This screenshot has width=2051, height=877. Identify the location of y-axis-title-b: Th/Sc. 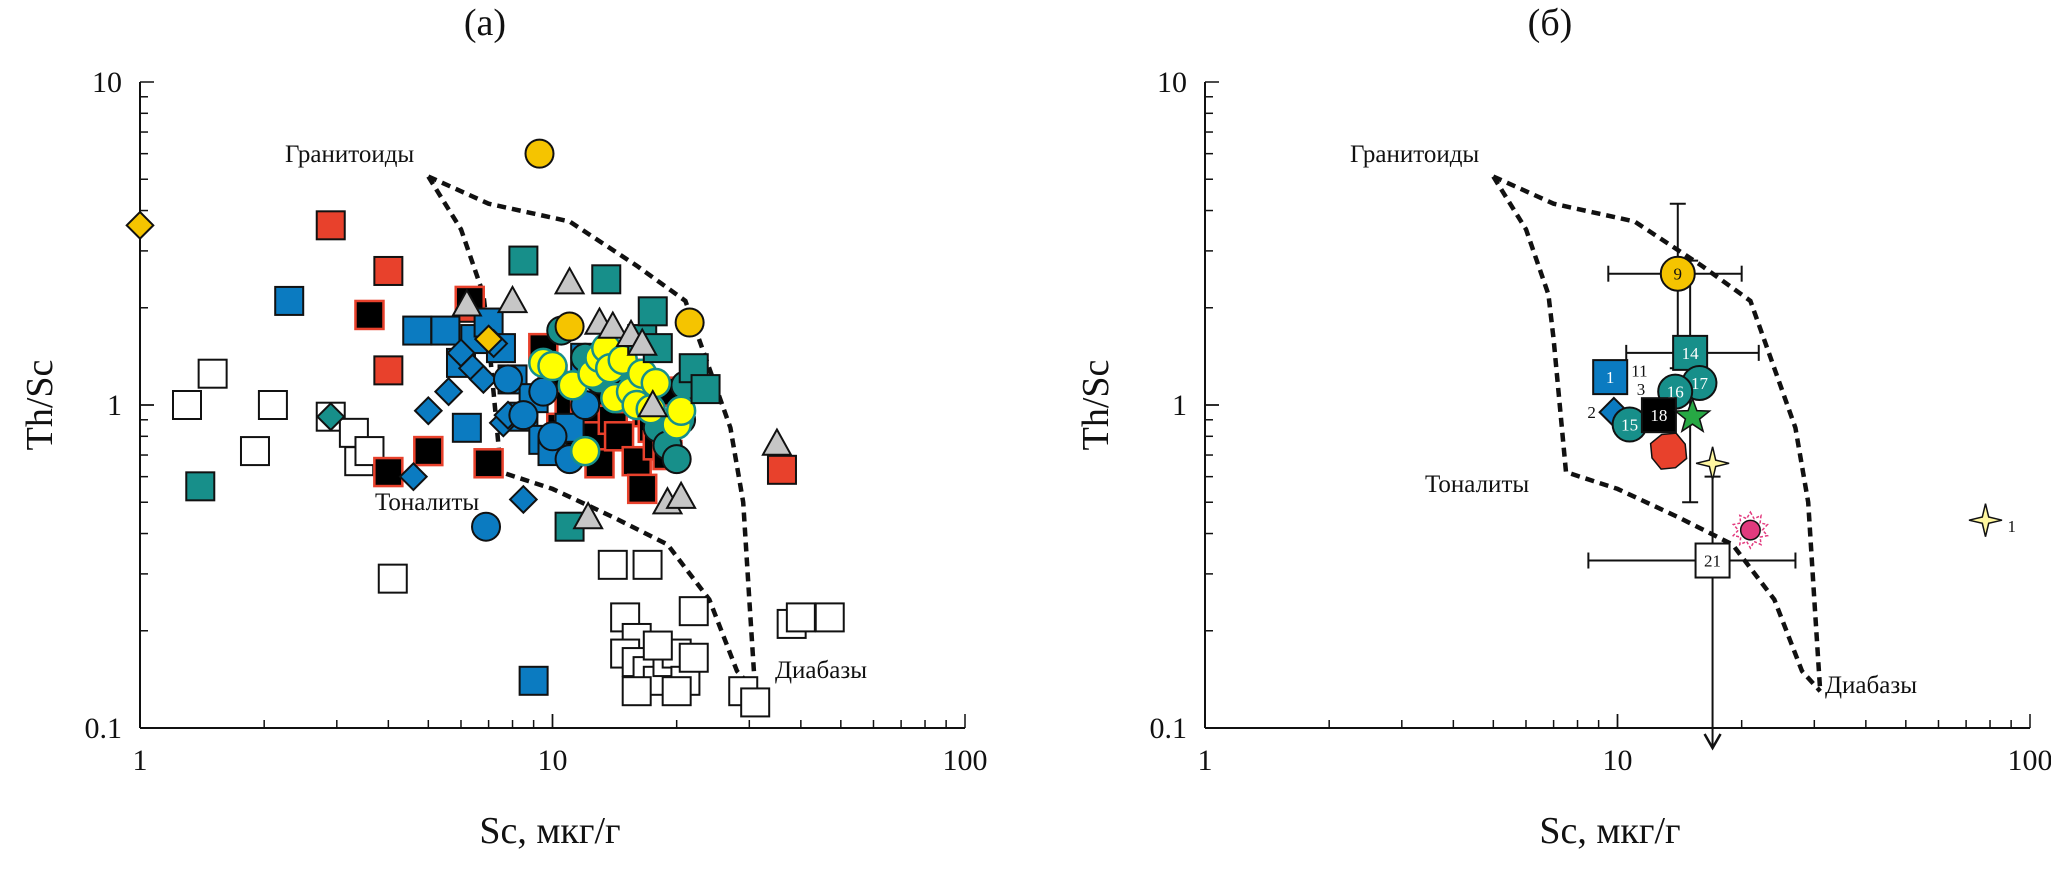
(1096, 405).